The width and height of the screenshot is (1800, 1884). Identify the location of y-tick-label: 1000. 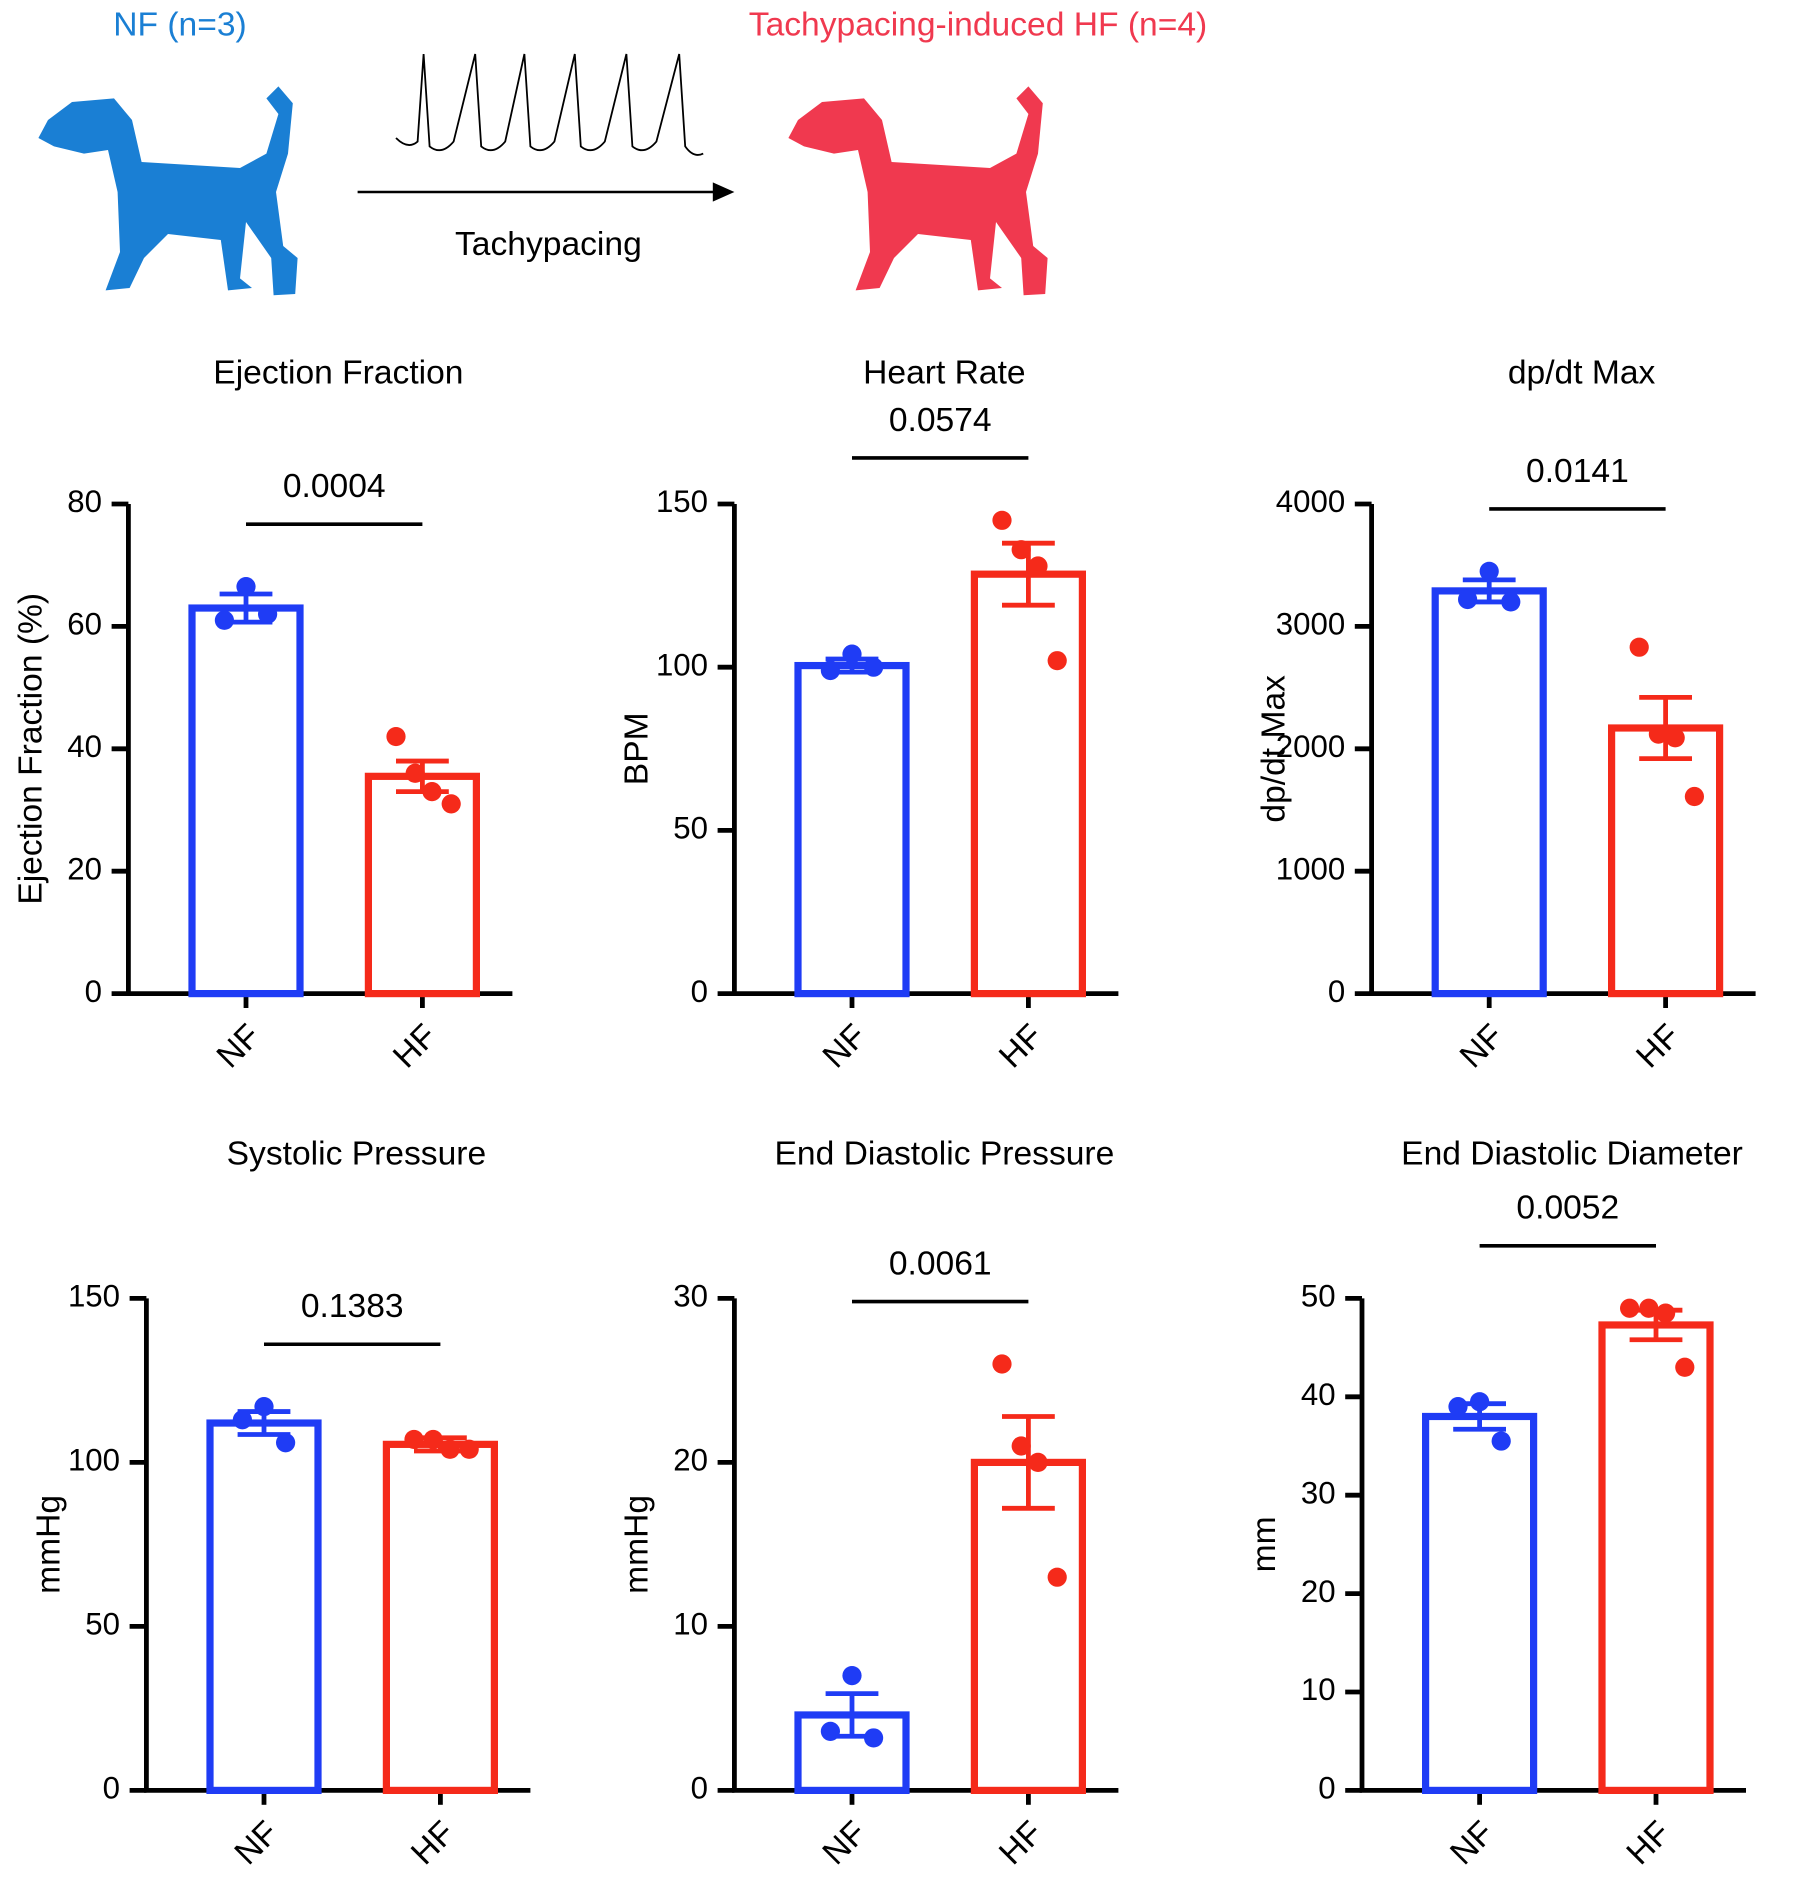
(1310, 868).